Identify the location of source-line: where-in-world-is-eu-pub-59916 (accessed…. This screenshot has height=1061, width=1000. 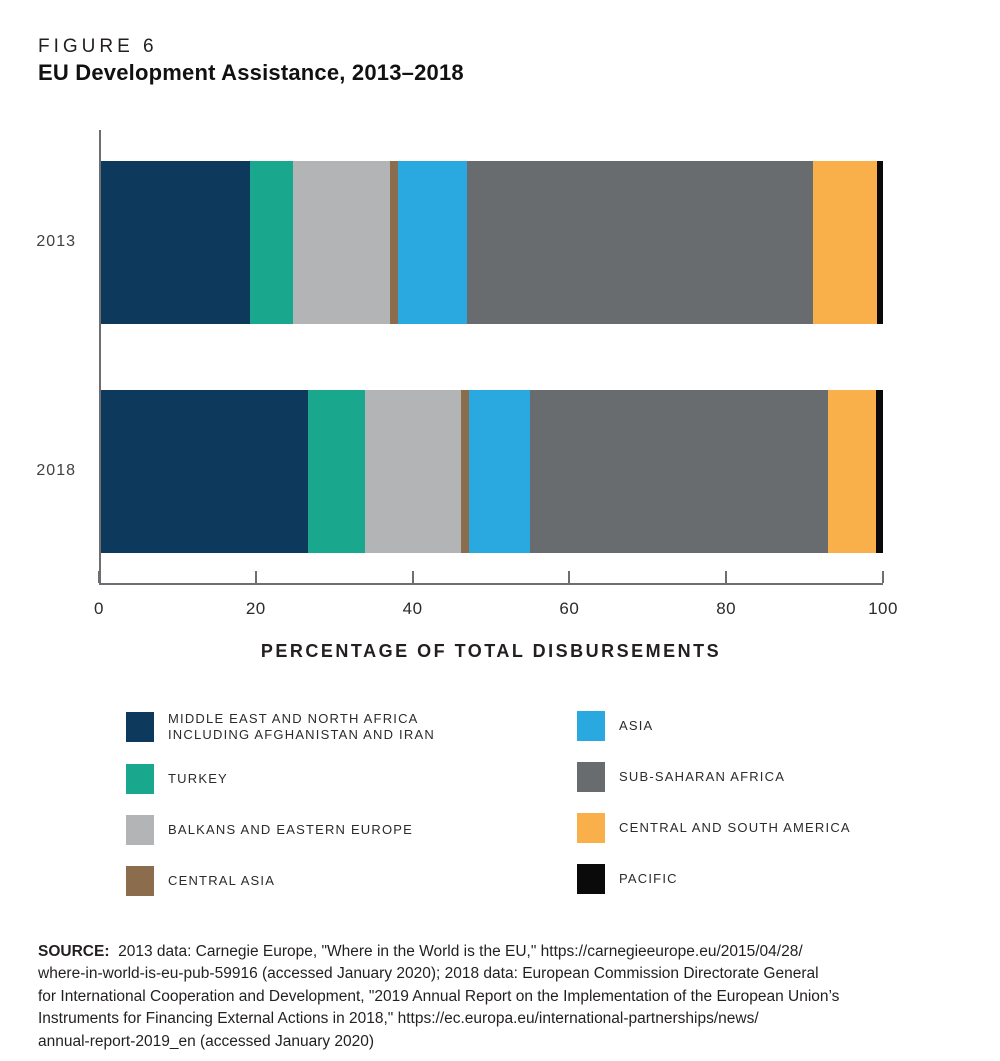
(428, 973).